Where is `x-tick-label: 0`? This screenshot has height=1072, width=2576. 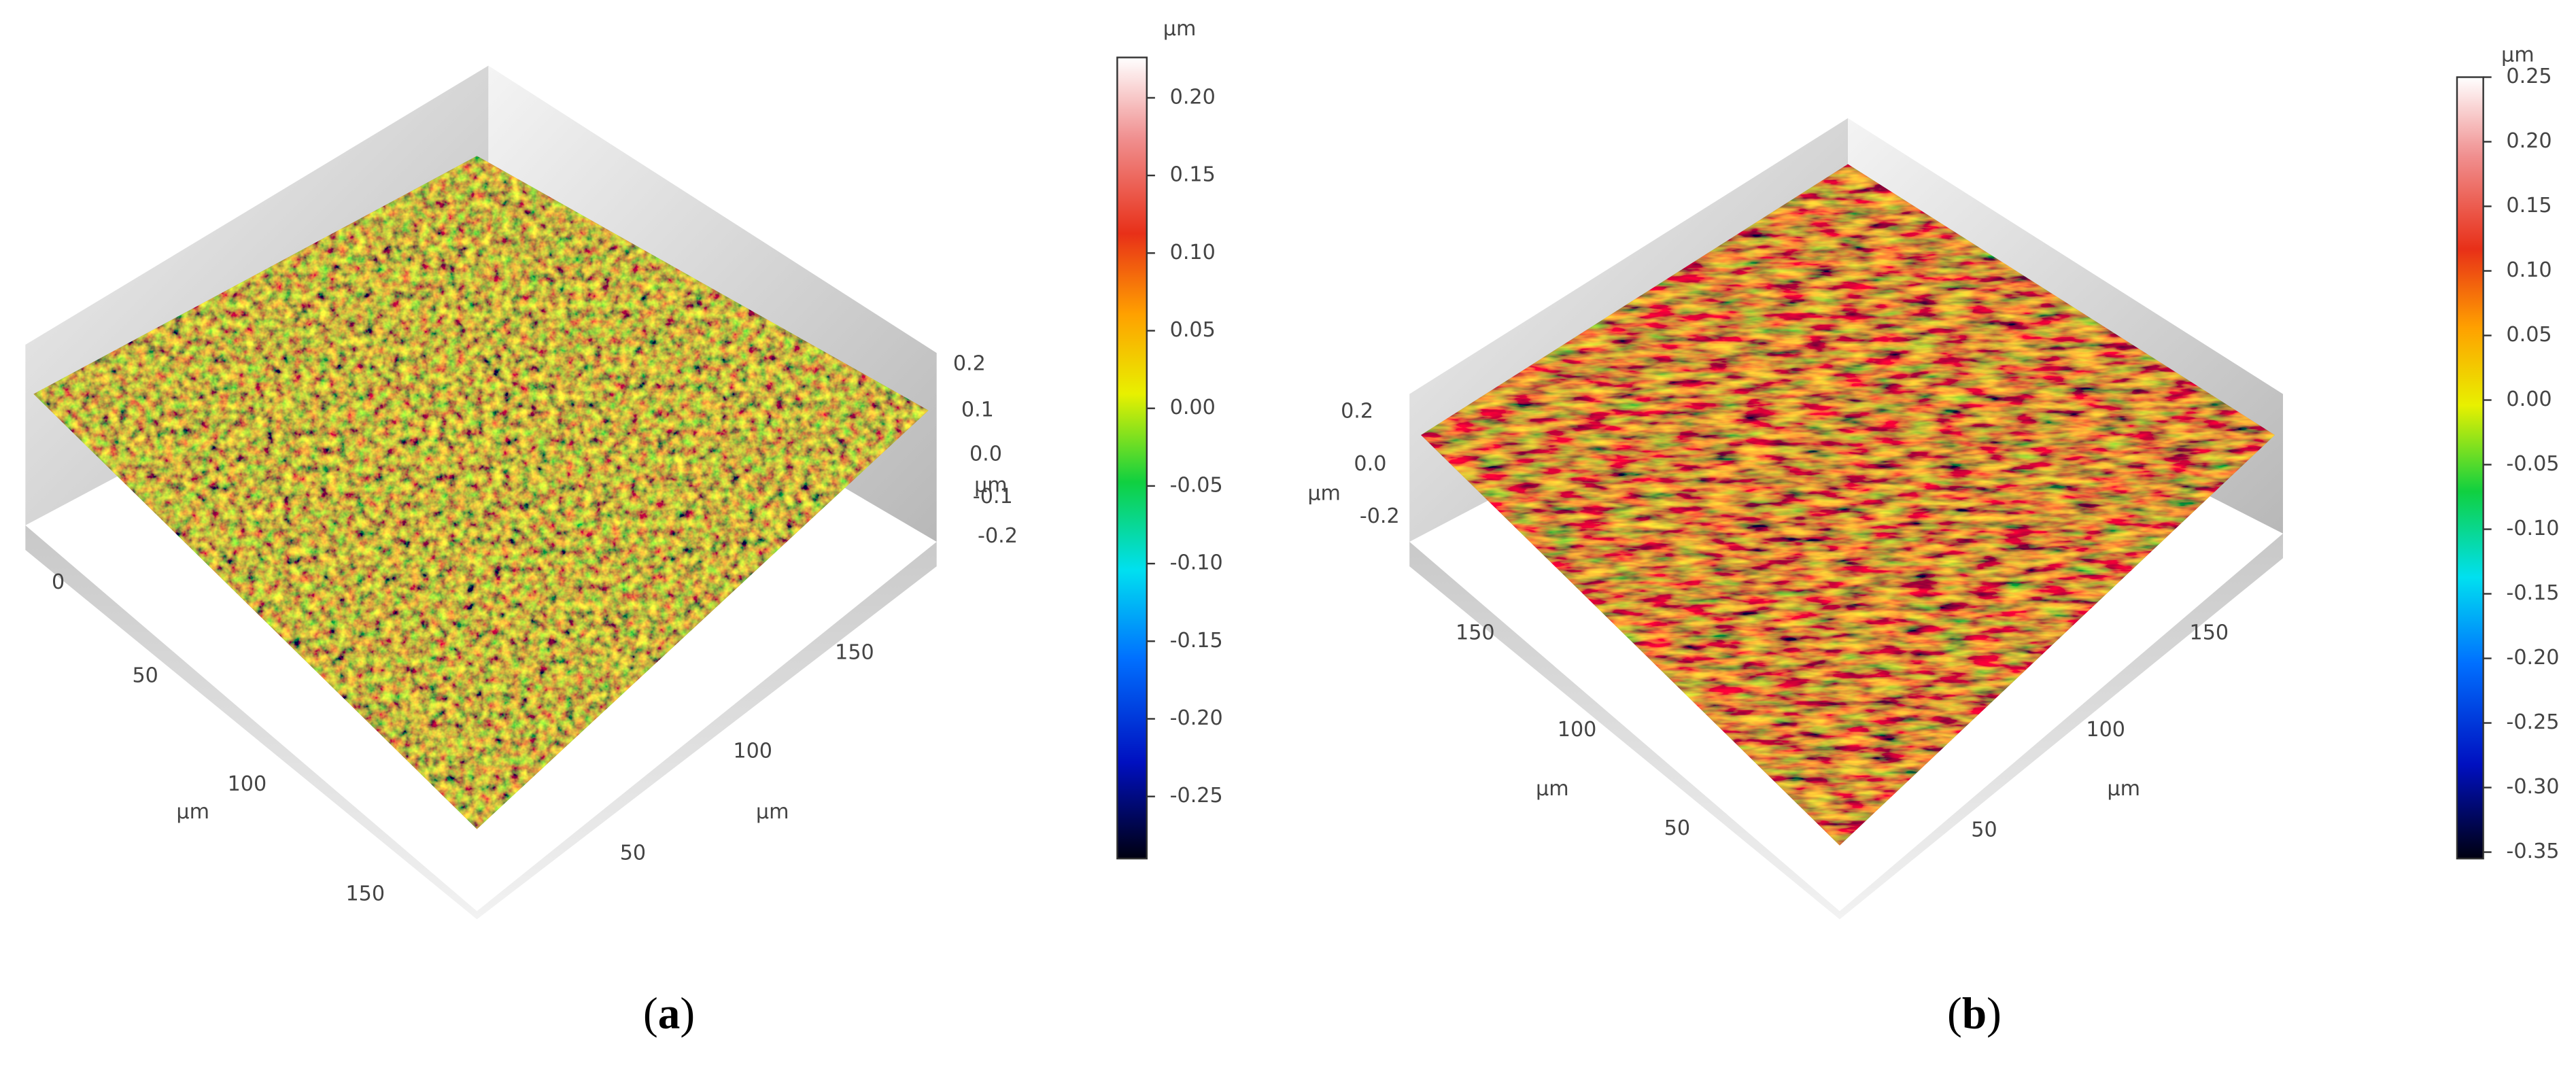 x-tick-label: 0 is located at coordinates (58, 582).